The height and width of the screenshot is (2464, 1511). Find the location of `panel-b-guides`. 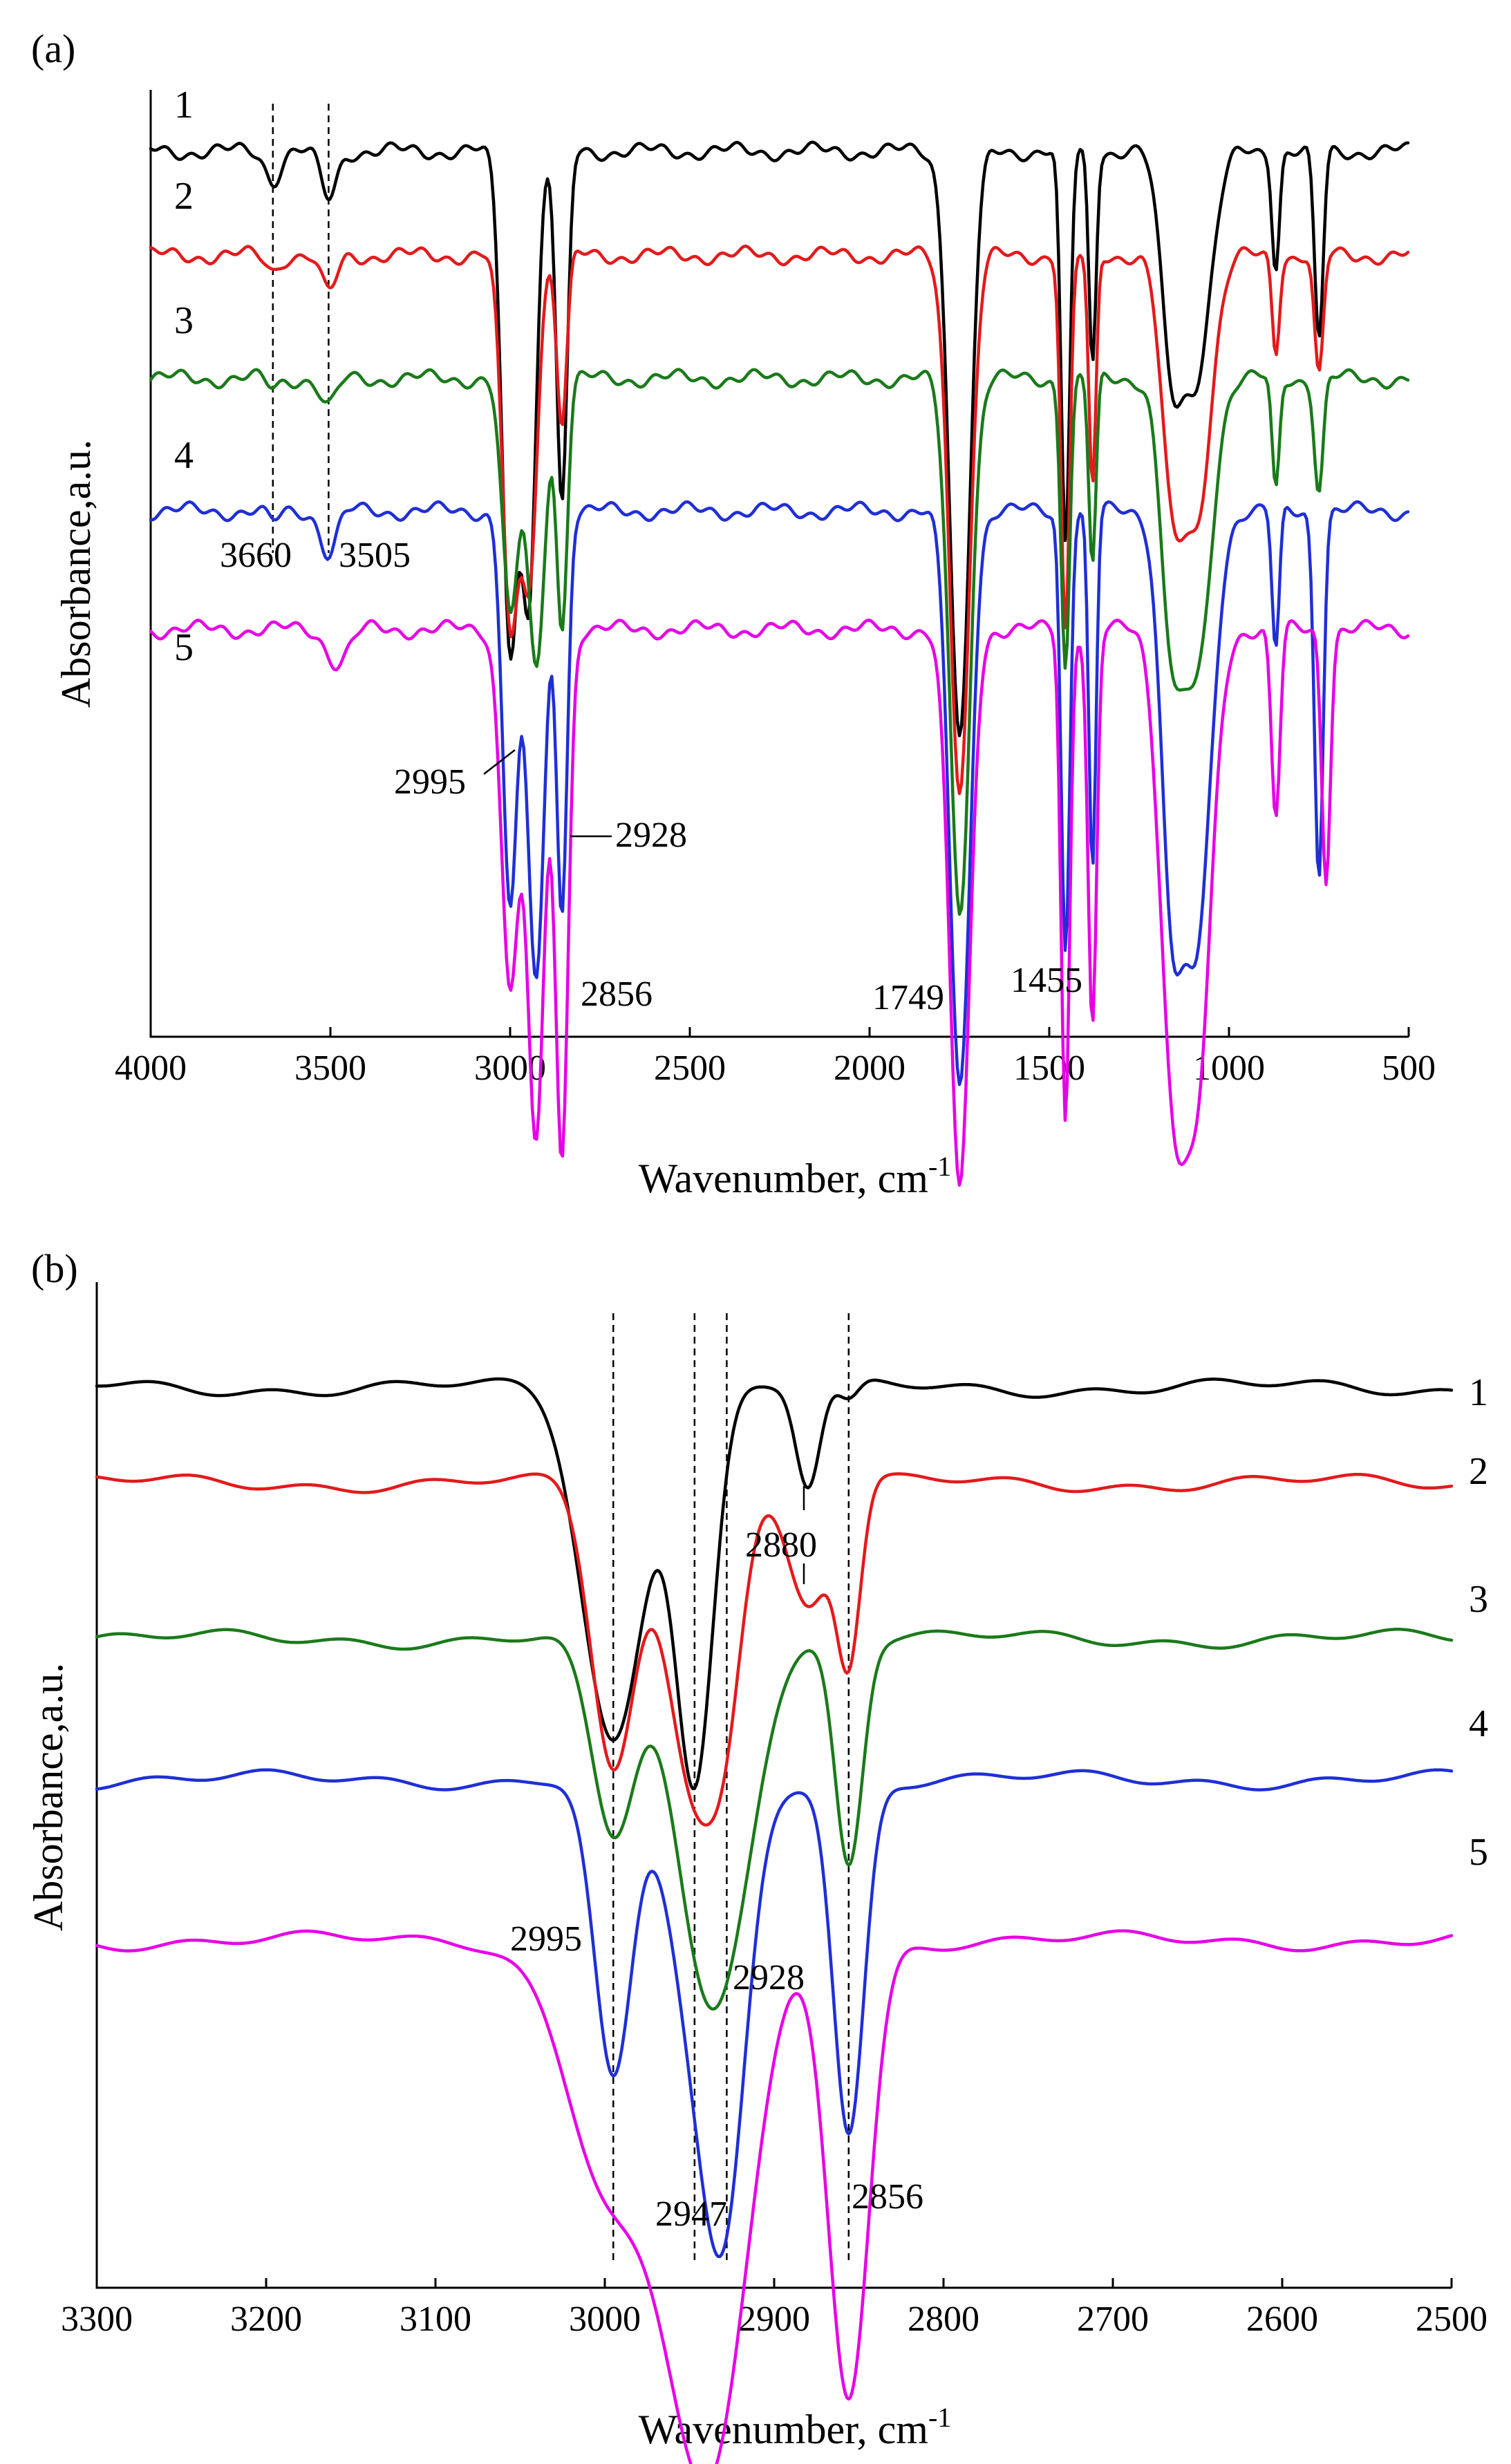

panel-b-guides is located at coordinates (731, 1786).